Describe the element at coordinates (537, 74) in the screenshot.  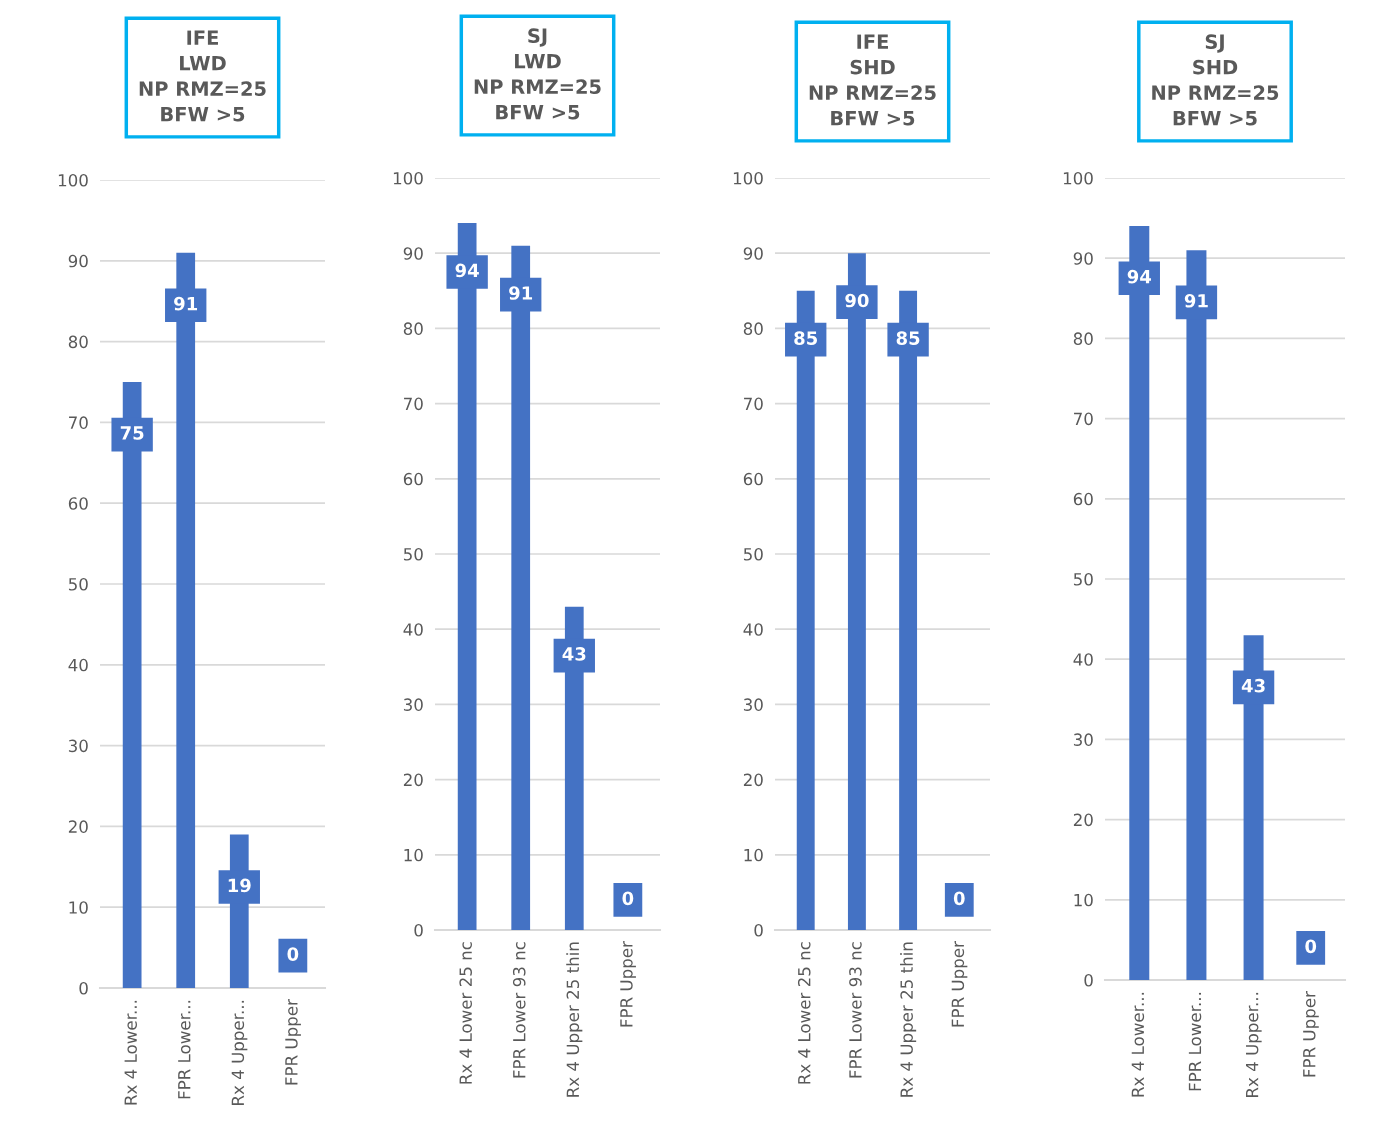
I see `chart-title: SJ LWD NP RMZ=25 BFW >5` at that location.